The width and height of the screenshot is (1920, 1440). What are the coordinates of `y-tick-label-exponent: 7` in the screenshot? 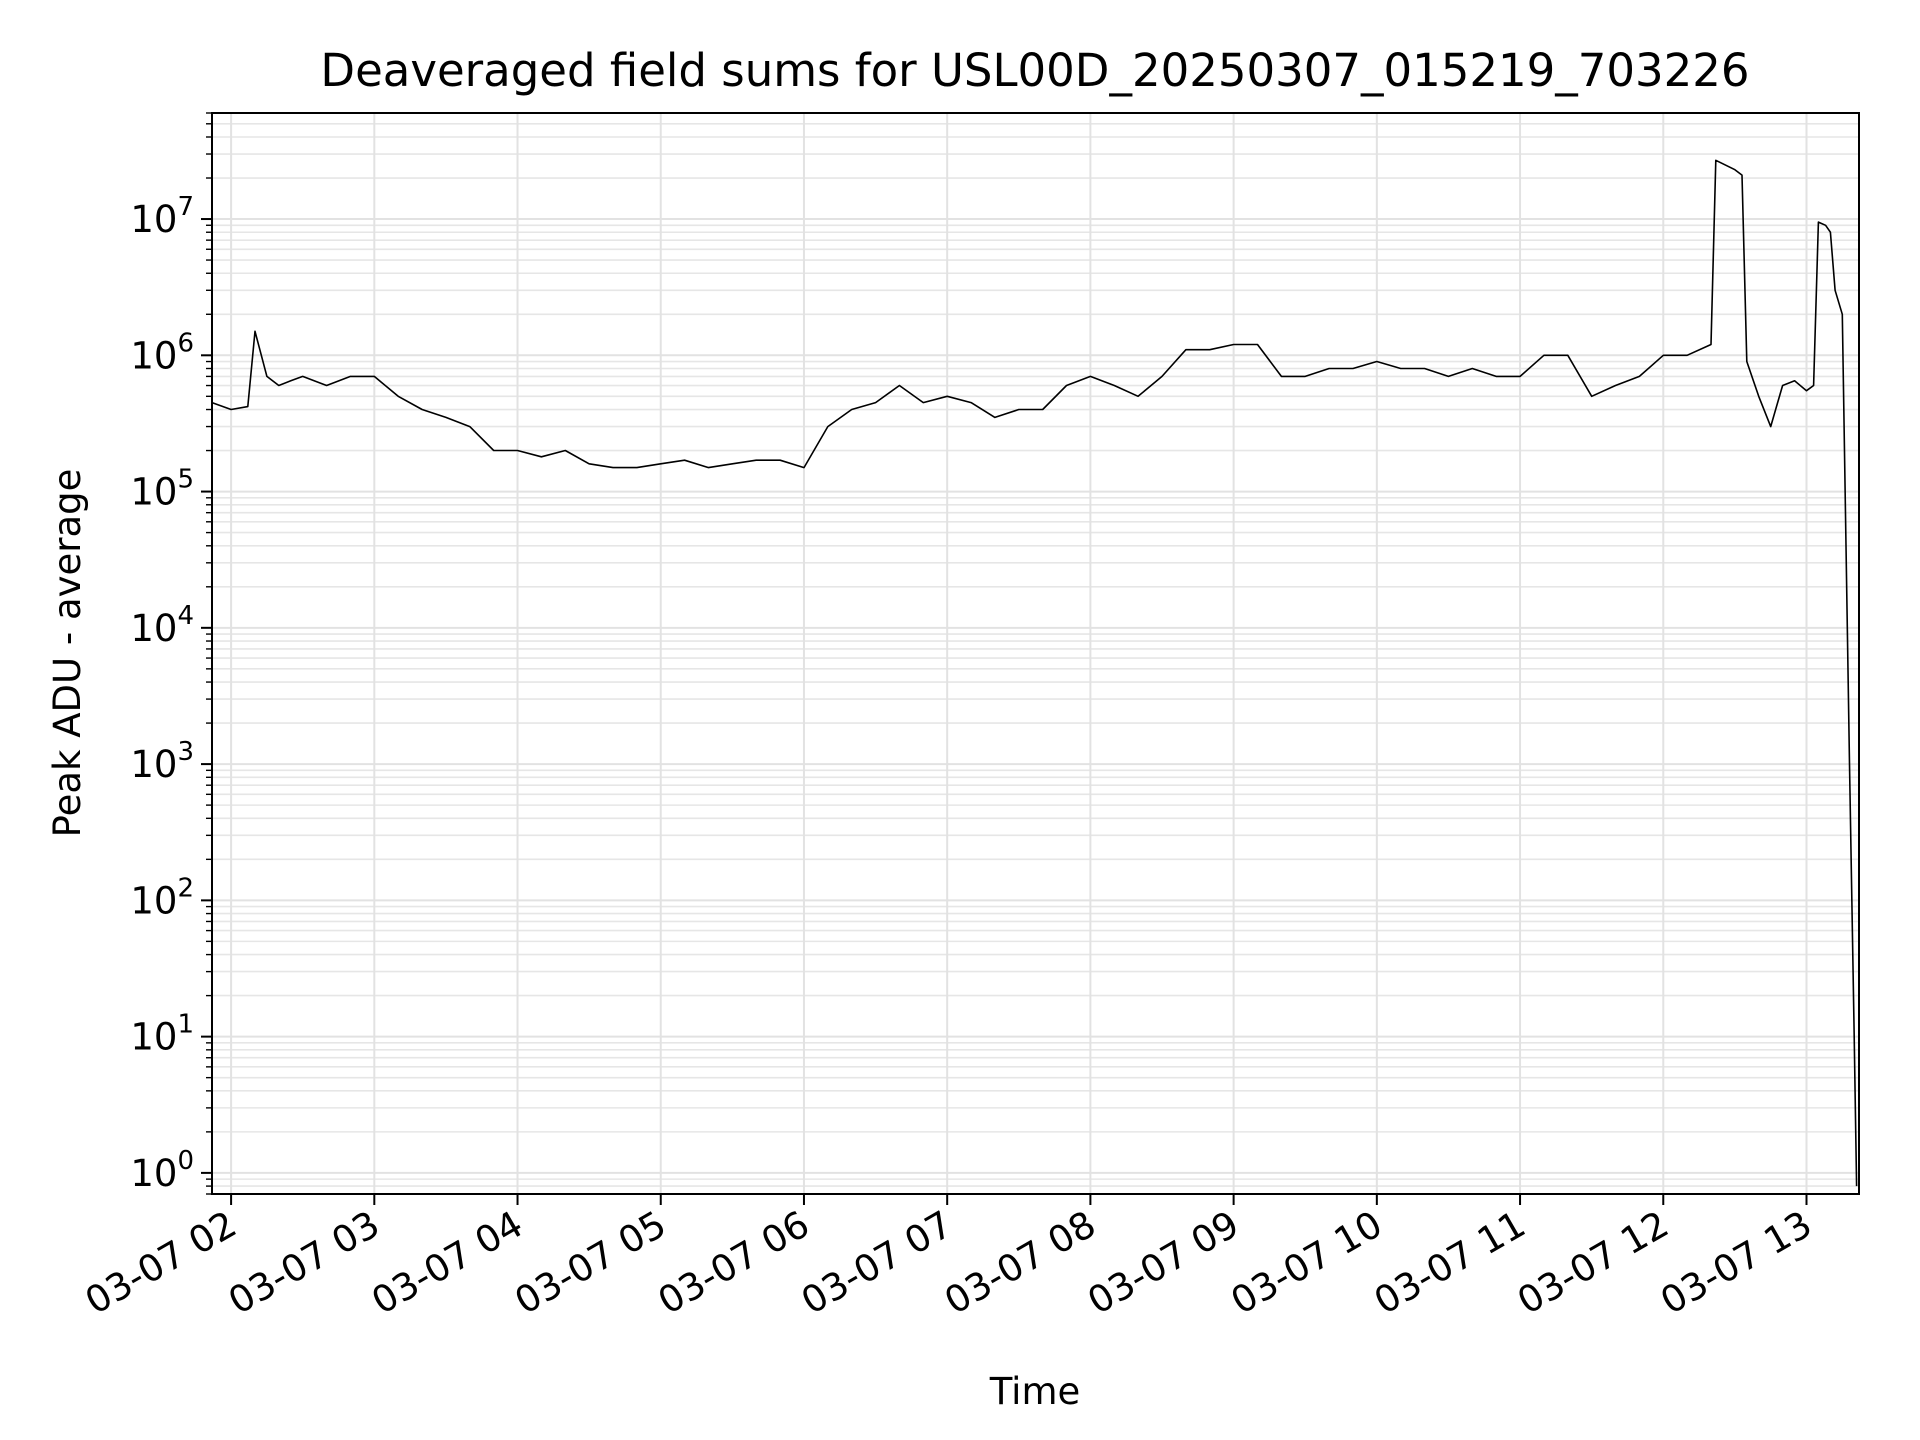 It's located at (185, 207).